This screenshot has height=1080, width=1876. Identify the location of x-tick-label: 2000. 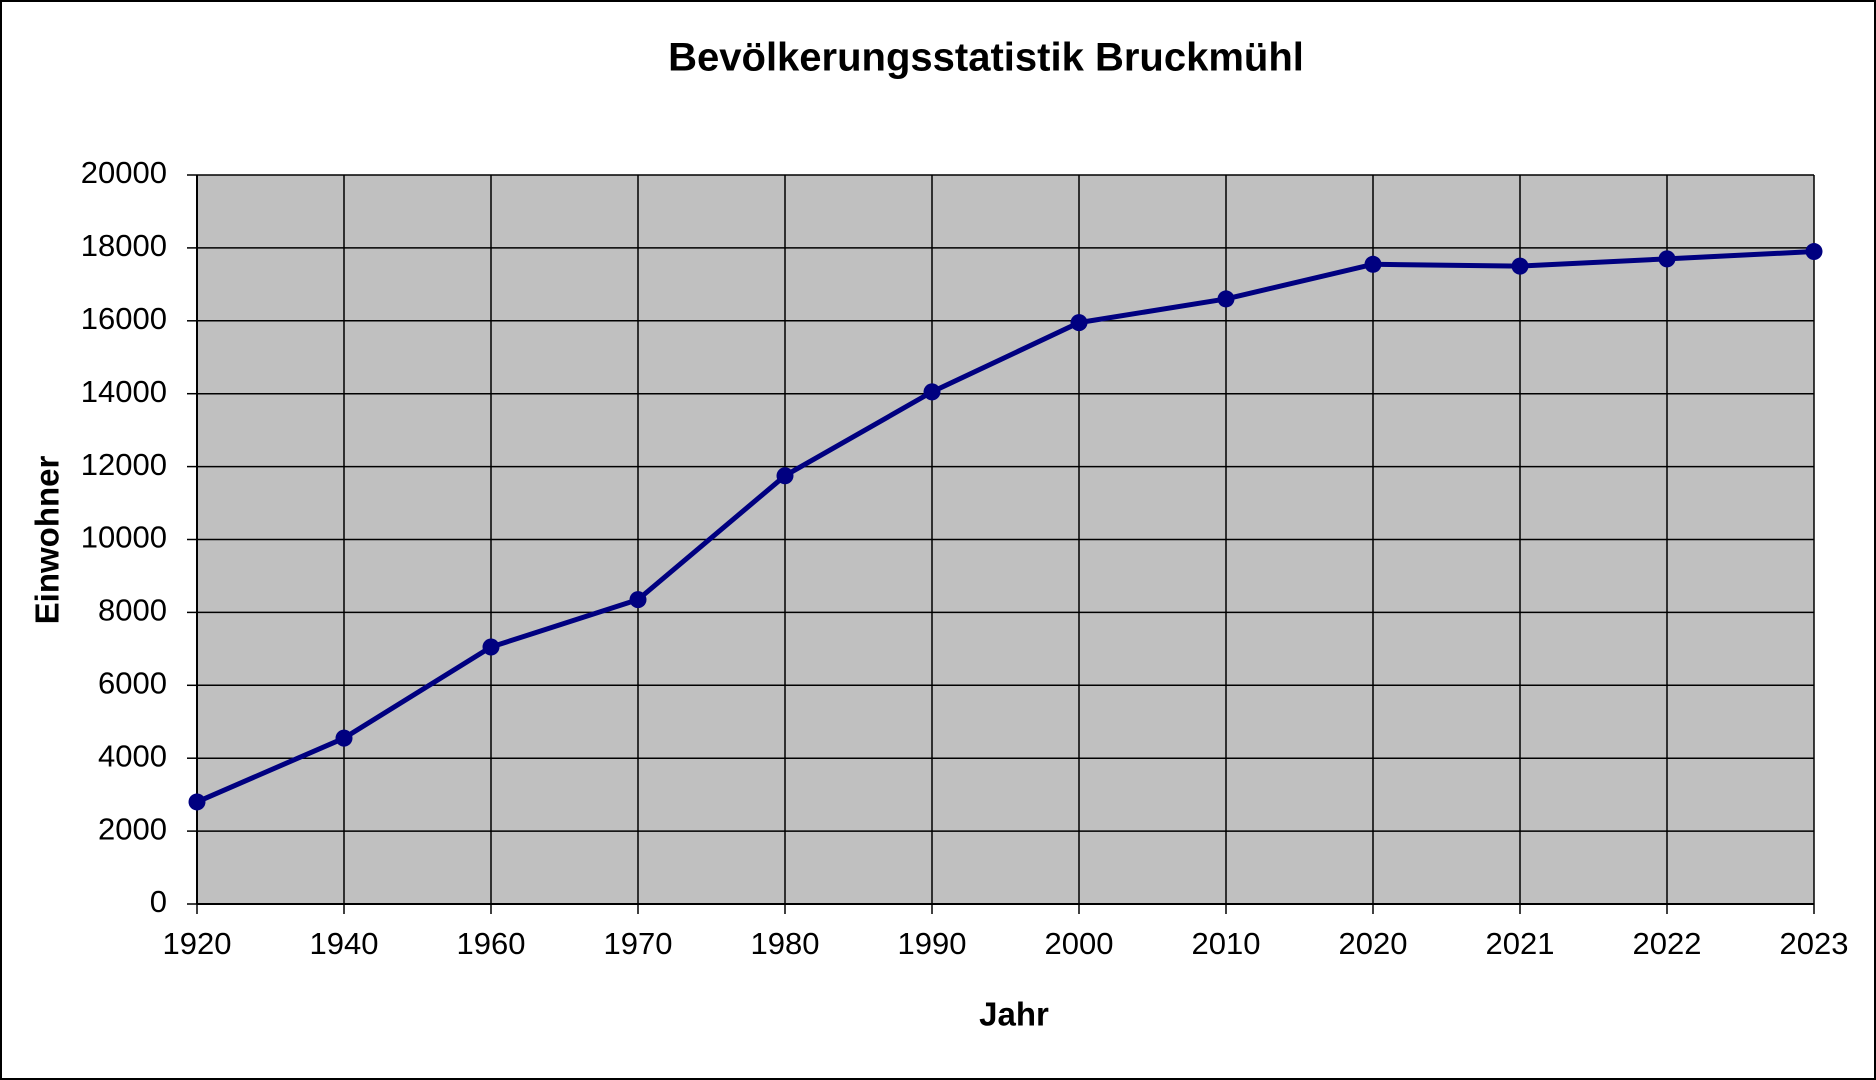
(1079, 943).